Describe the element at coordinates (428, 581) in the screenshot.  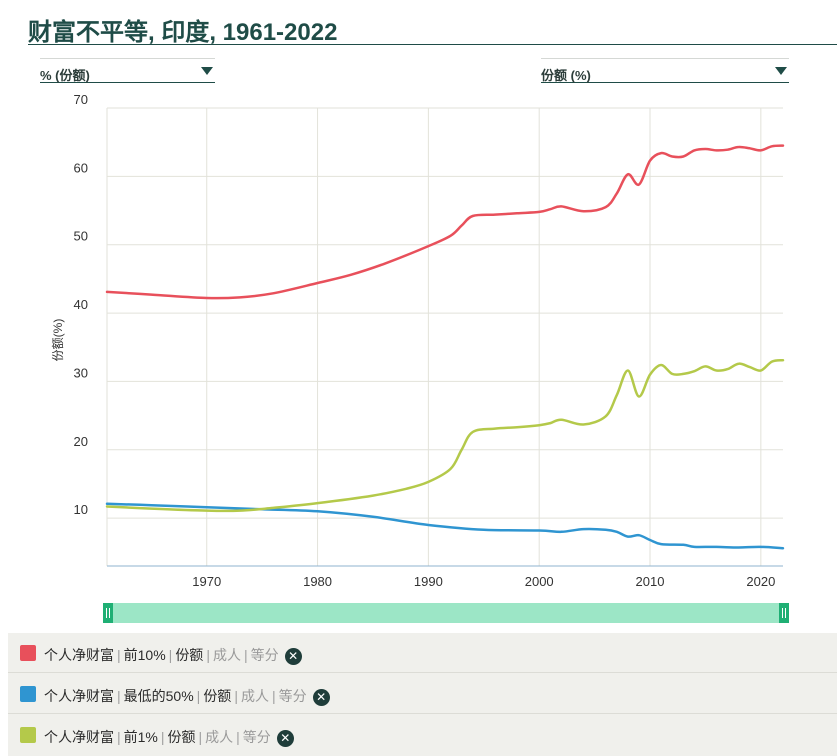
I see `x-tick-label: 1990` at that location.